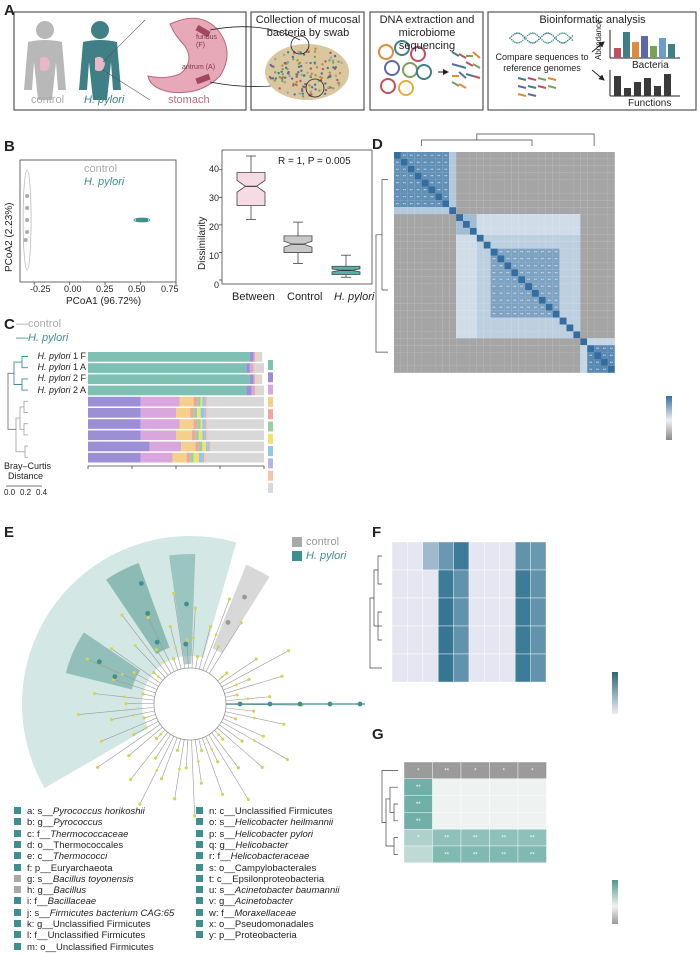  What do you see at coordinates (89, 834) in the screenshot?
I see `e-legend-name: Thermococcaceae` at bounding box center [89, 834].